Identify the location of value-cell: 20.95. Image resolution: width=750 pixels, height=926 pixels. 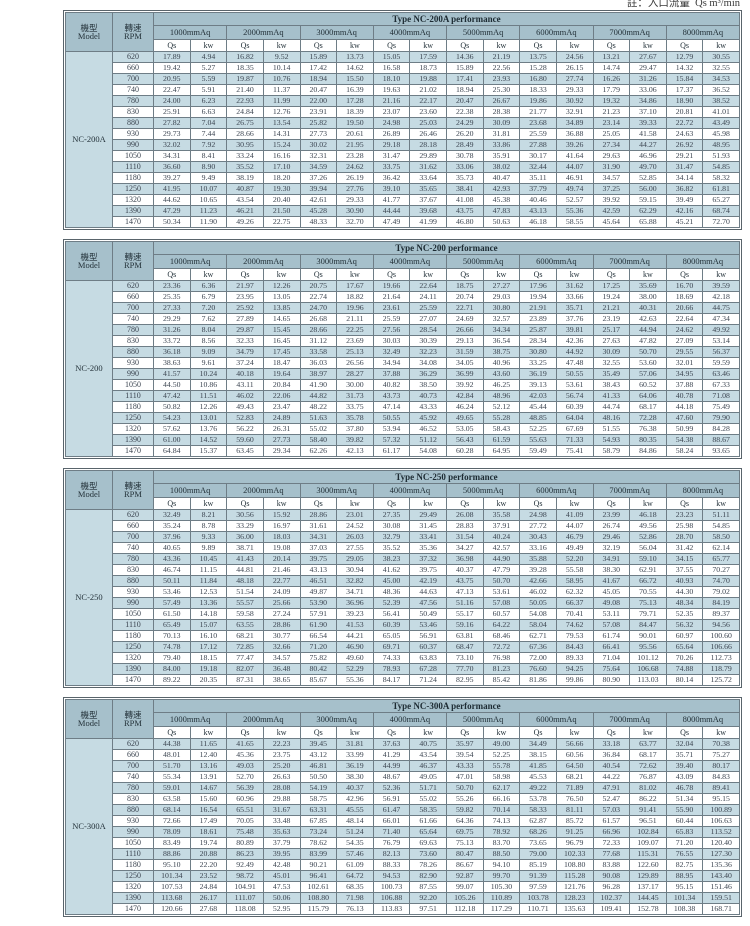
(172, 79).